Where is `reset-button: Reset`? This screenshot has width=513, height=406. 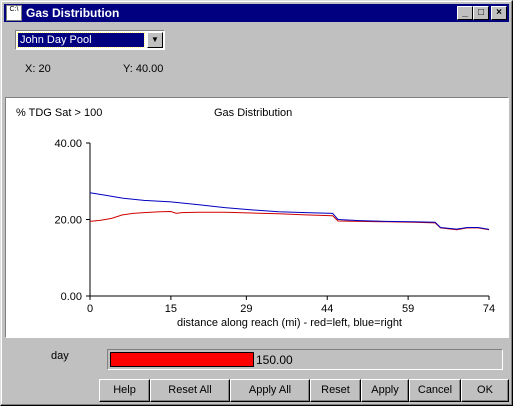
reset-button: Reset is located at coordinates (335, 390).